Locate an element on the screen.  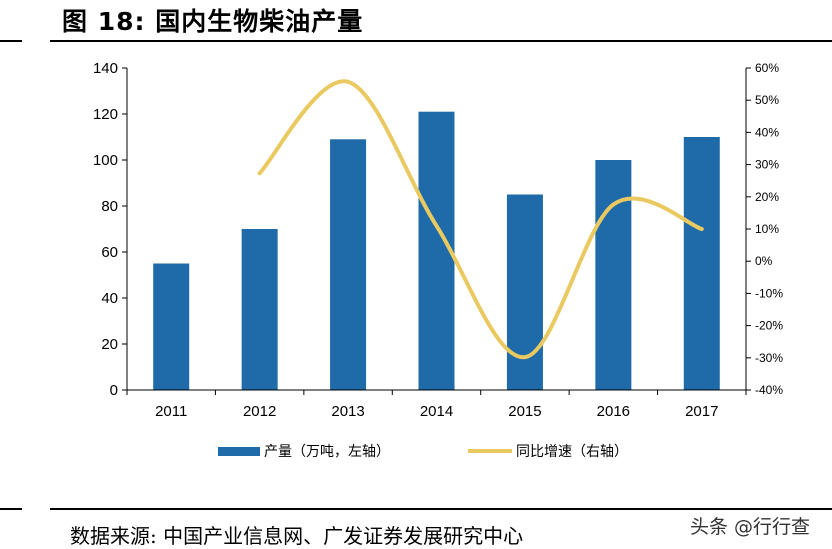
right-tick-label: 40% is located at coordinates (767, 132).